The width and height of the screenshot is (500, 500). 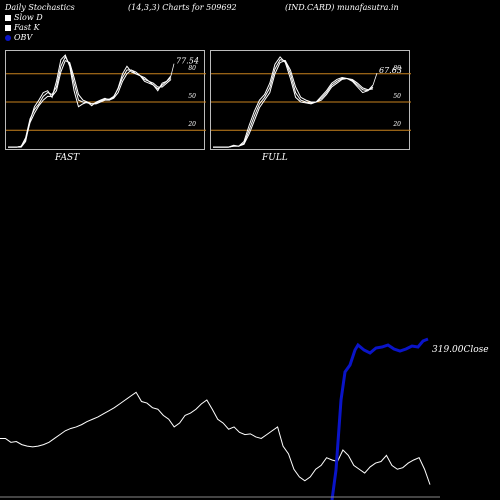 What do you see at coordinates (8, 38) in the screenshot?
I see `legend-obv-swatch` at bounding box center [8, 38].